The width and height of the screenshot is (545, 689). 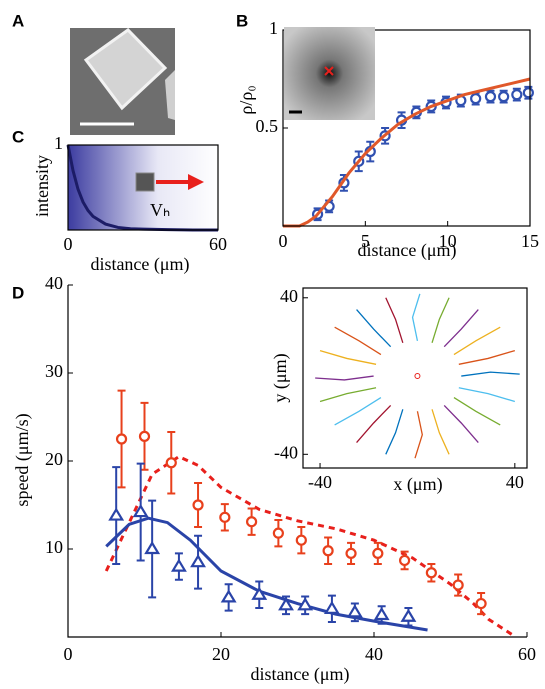 What do you see at coordinates (122, 81) in the screenshot?
I see `sem-image` at bounding box center [122, 81].